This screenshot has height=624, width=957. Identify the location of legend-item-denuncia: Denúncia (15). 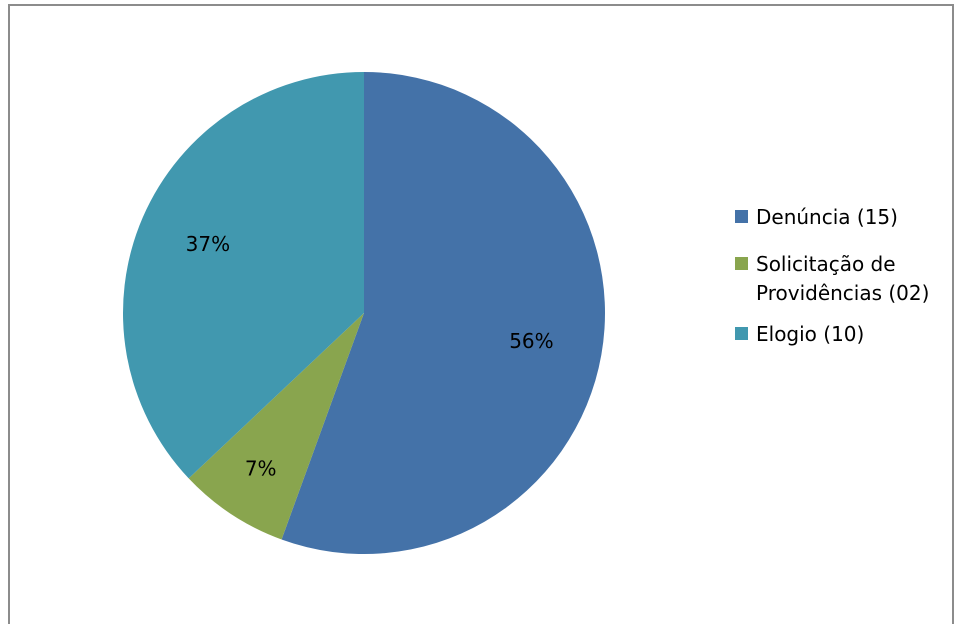
(842, 217).